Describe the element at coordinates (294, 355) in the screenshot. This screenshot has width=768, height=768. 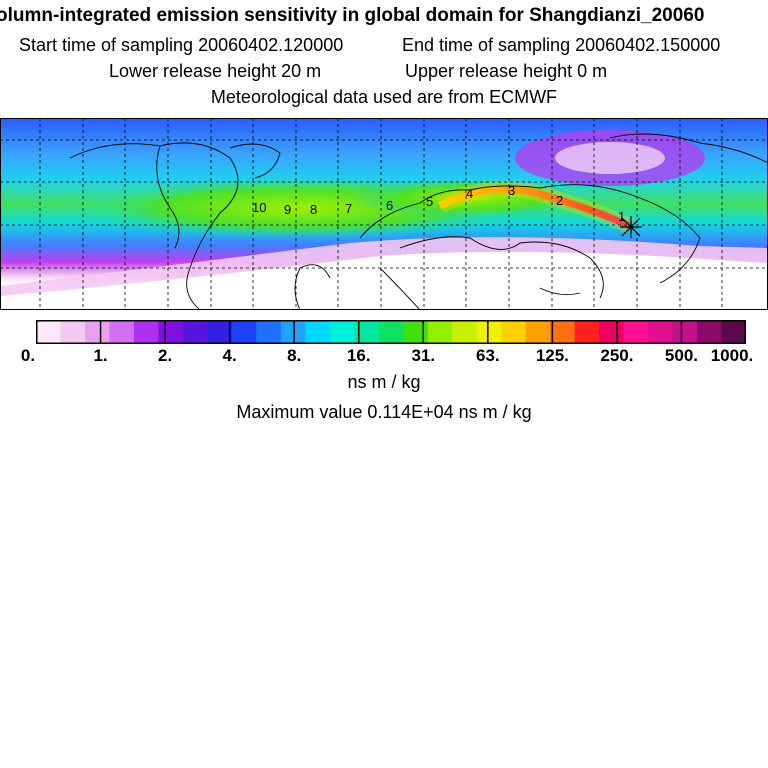
I see `colorbar-tick-label: 8.` at that location.